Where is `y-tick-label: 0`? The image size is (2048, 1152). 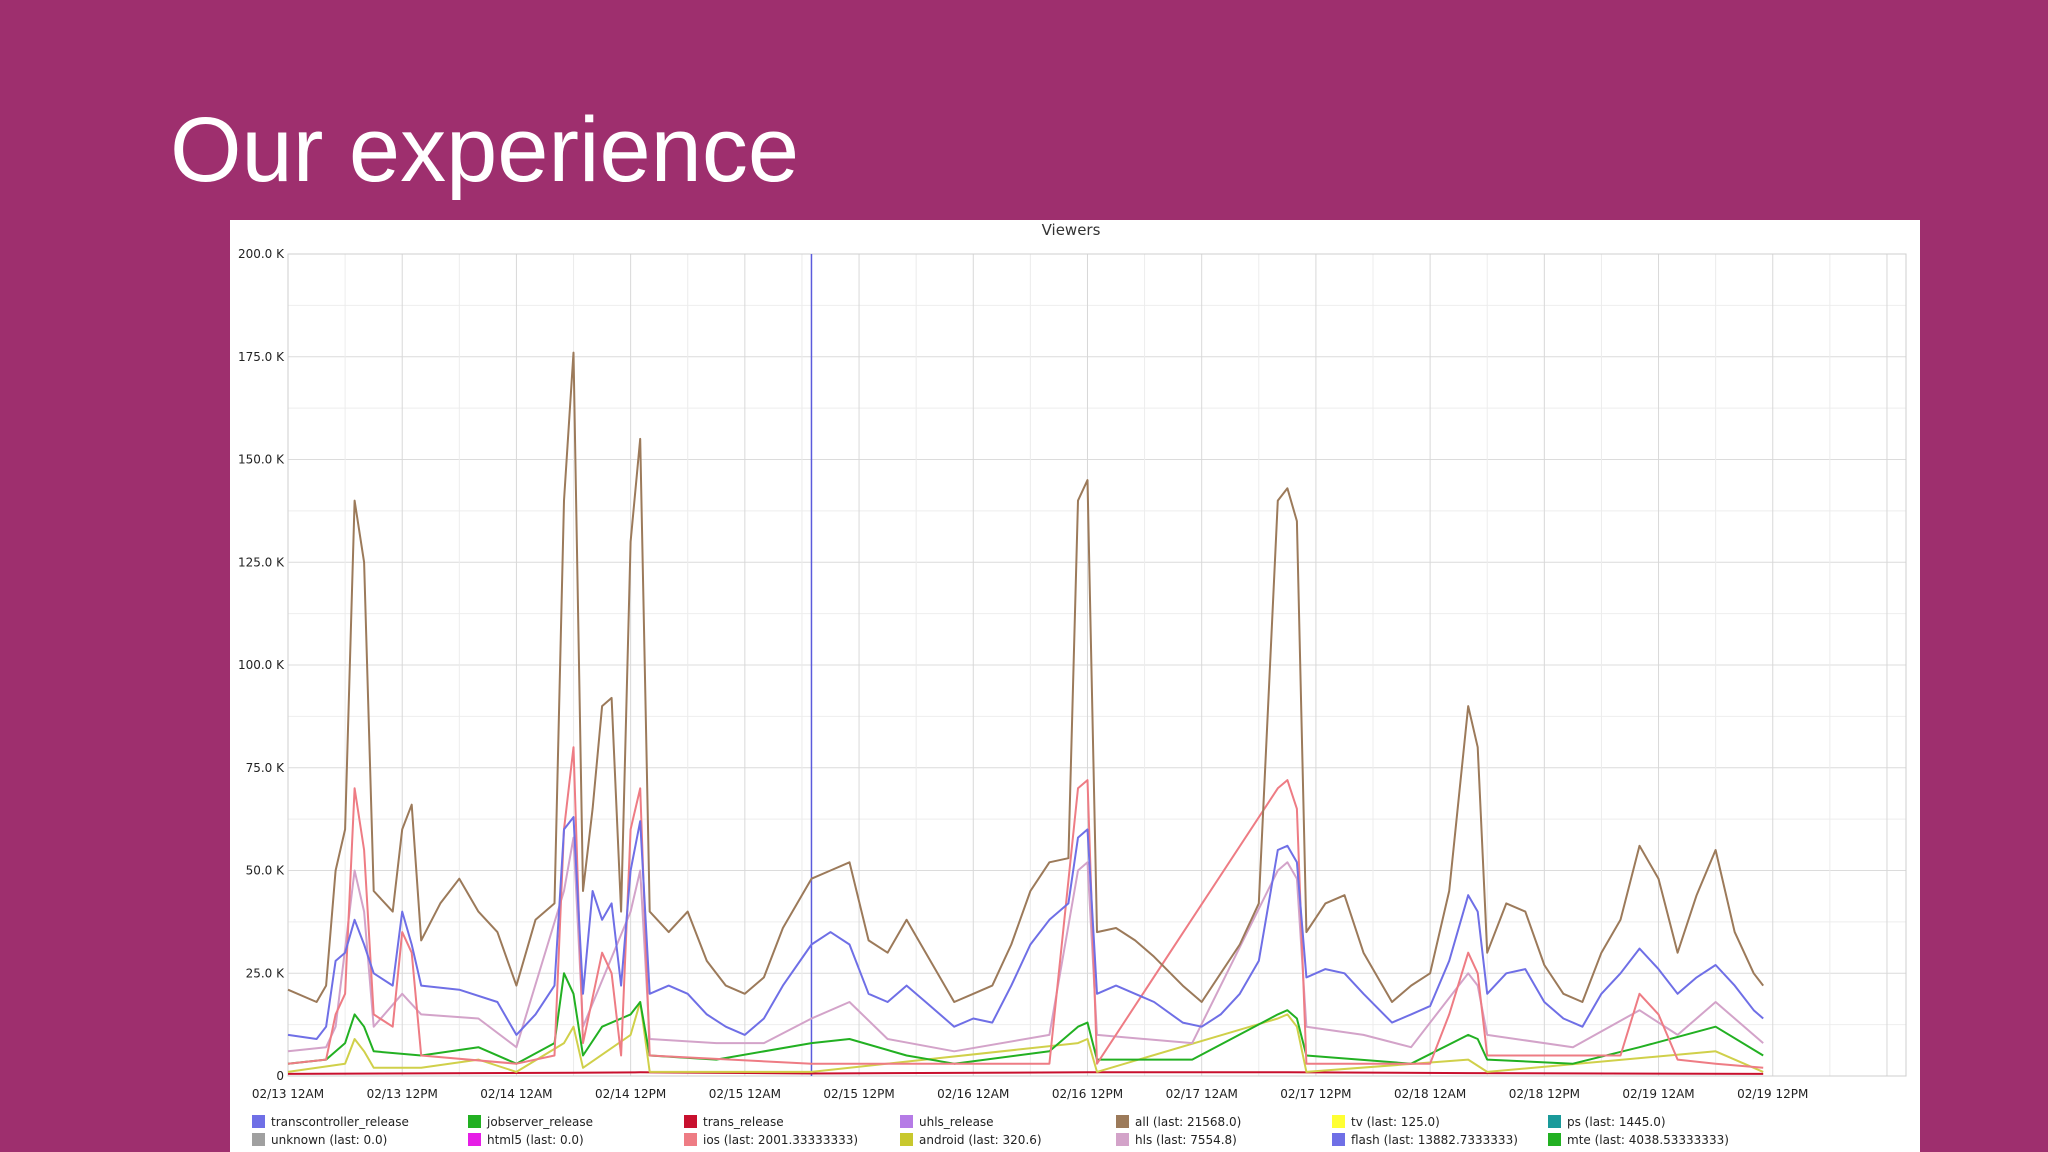 y-tick-label: 0 is located at coordinates (280, 1076).